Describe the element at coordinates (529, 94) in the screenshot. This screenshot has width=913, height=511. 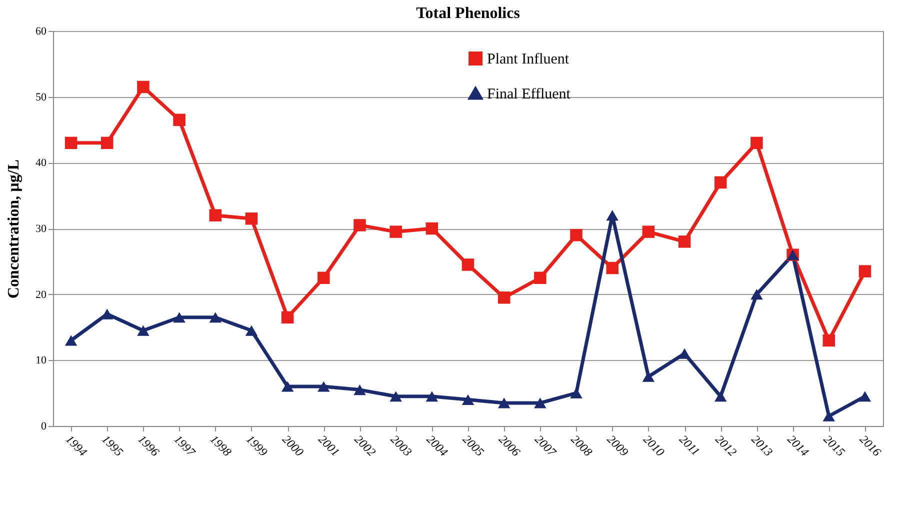
I see `legend-label: Final Effluent` at that location.